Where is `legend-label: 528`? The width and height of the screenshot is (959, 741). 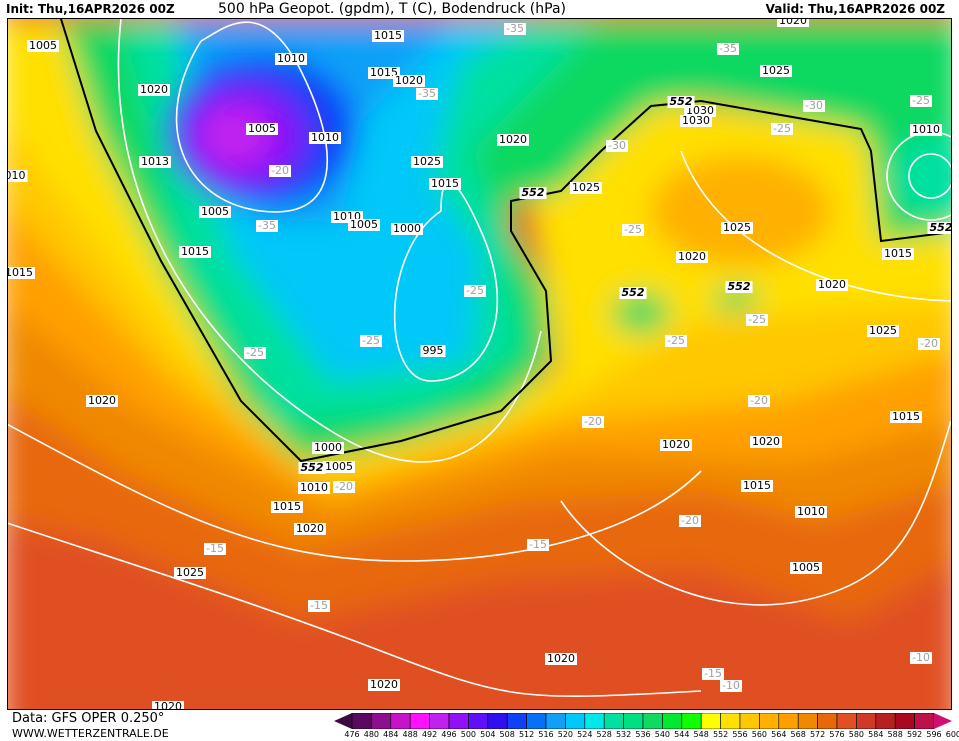 legend-label: 528 is located at coordinates (604, 734).